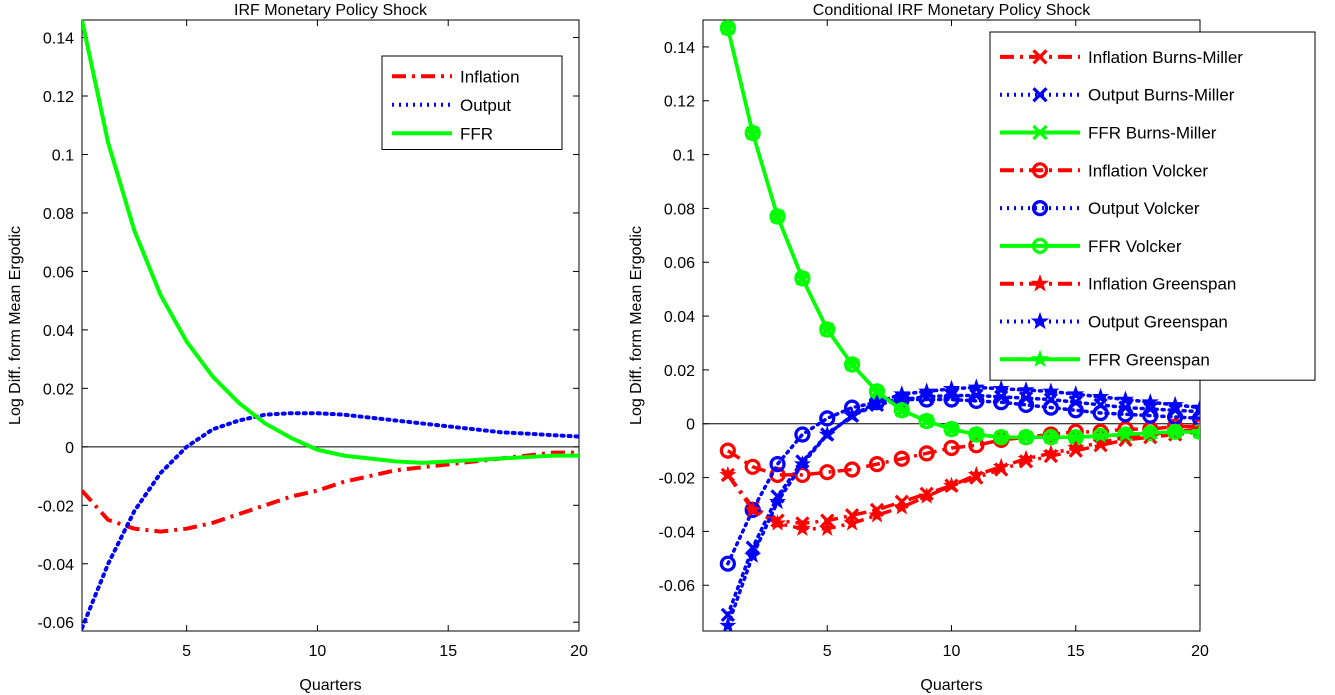 The height and width of the screenshot is (695, 1335). Describe the element at coordinates (1158, 322) in the screenshot. I see `legend-label: Output Greenspan` at that location.